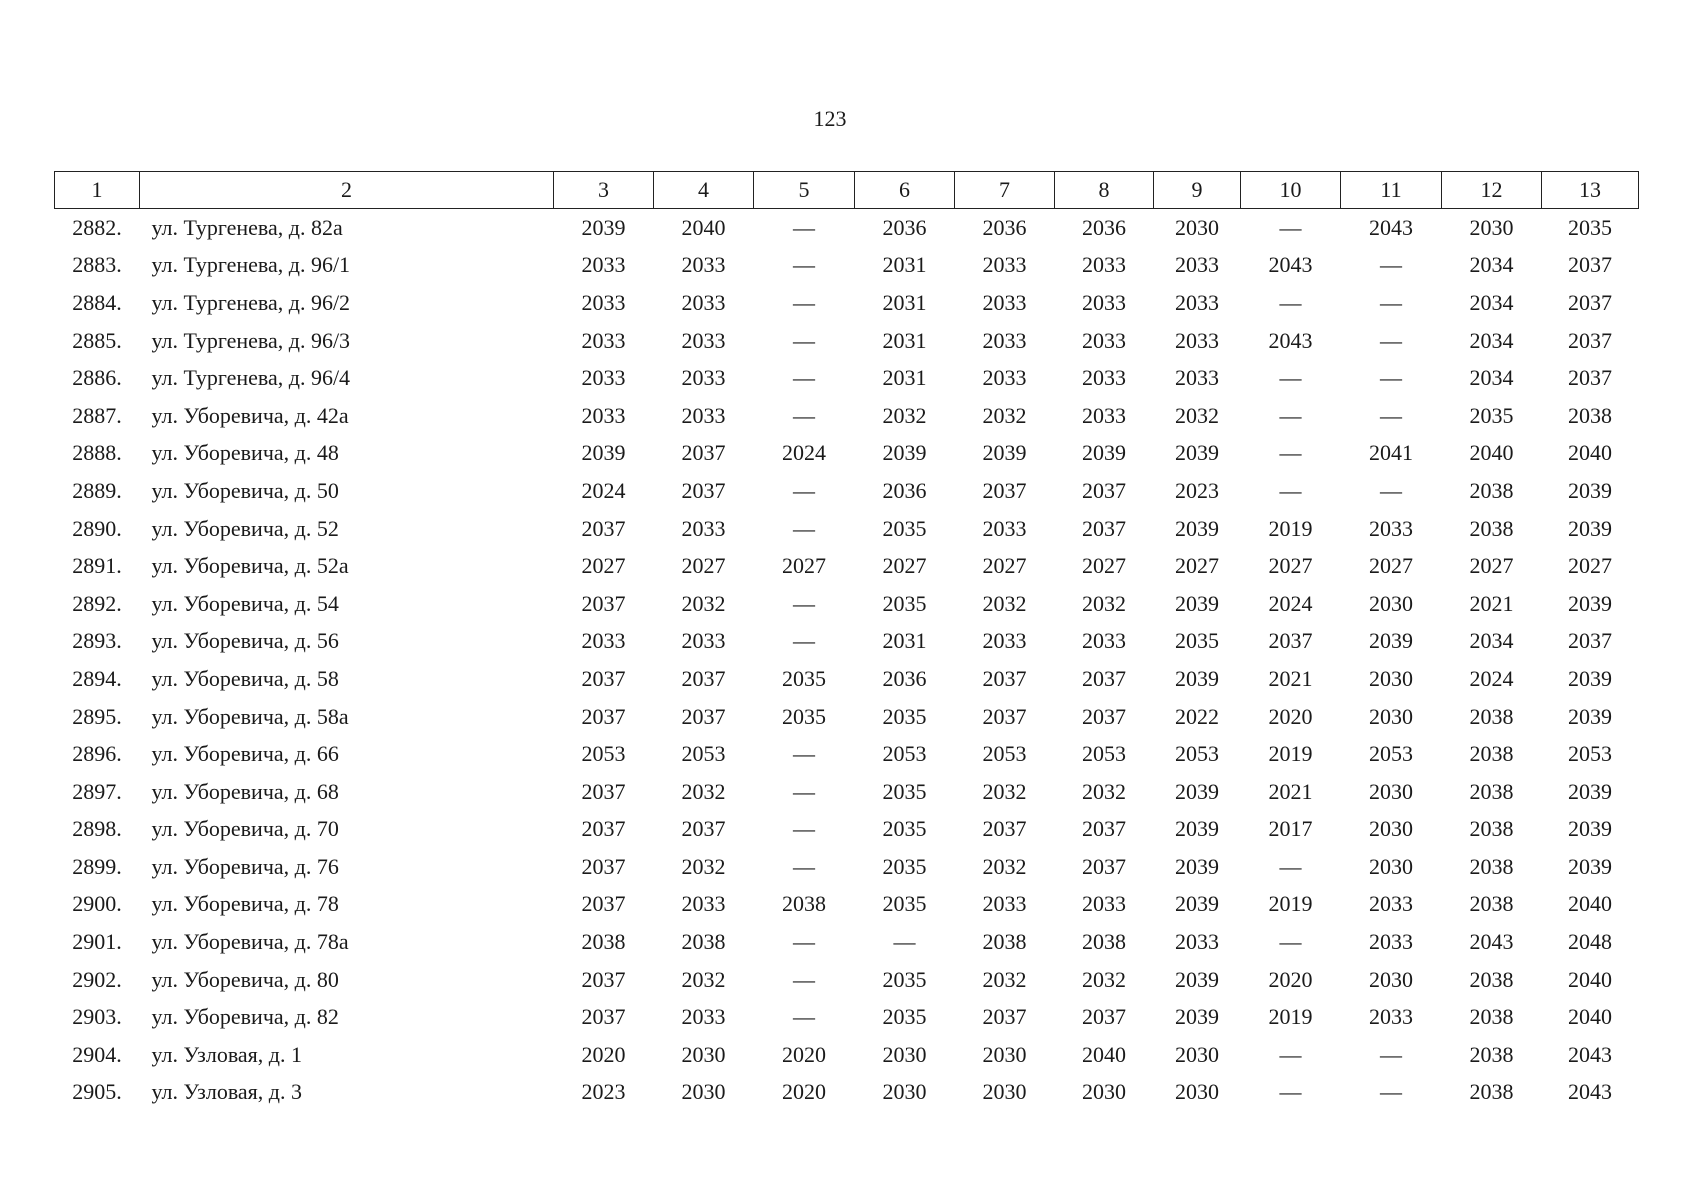 The image size is (1701, 1200). I want to click on year-cell: 2040, so click(1590, 979).